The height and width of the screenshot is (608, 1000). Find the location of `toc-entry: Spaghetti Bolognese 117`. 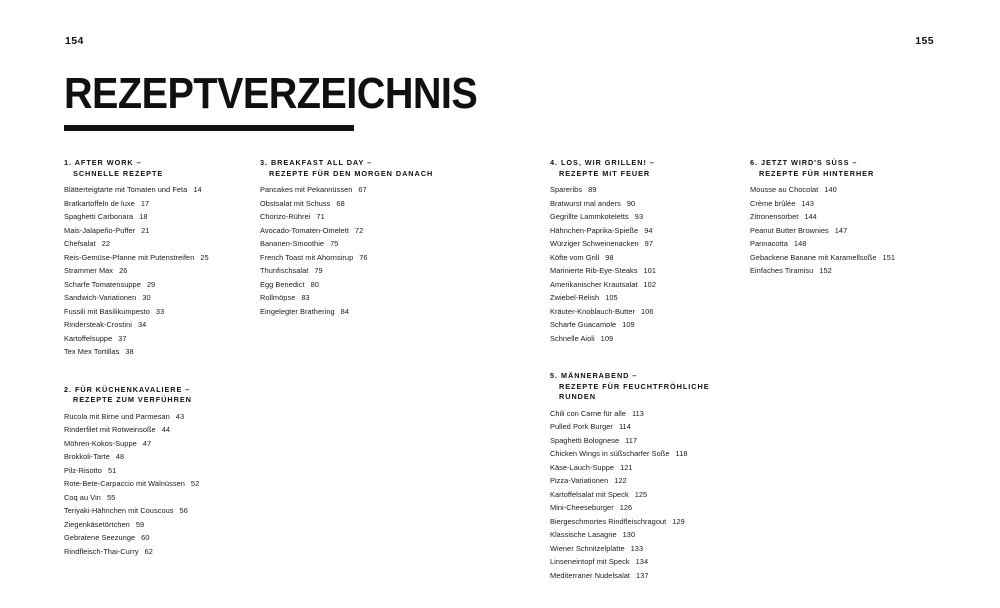

toc-entry: Spaghetti Bolognese 117 is located at coordinates (647, 441).